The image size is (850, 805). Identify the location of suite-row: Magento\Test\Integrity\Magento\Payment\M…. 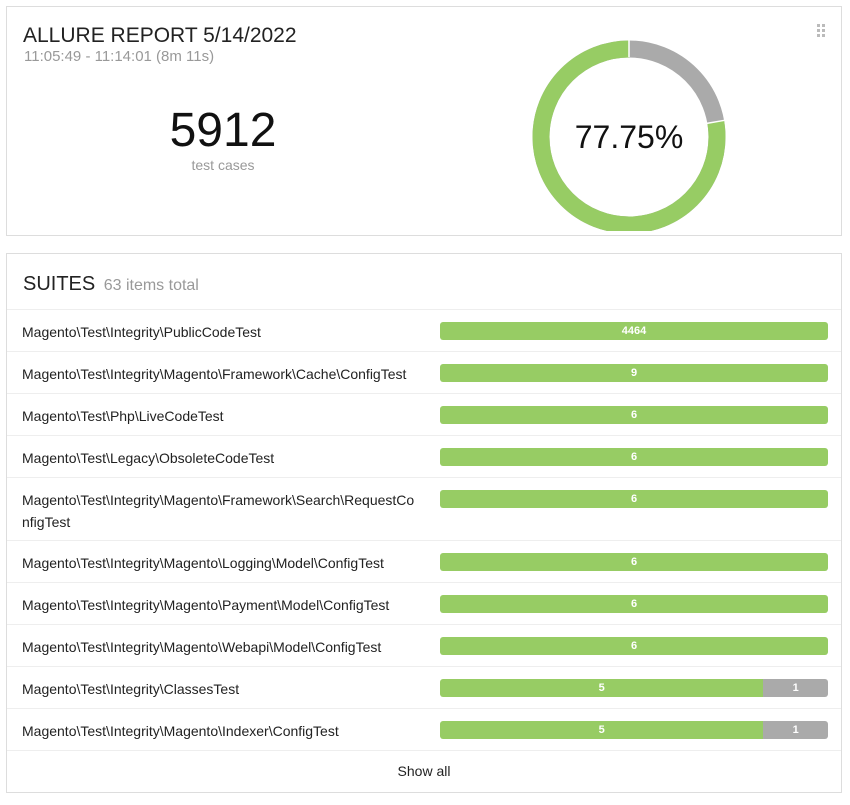
(424, 603).